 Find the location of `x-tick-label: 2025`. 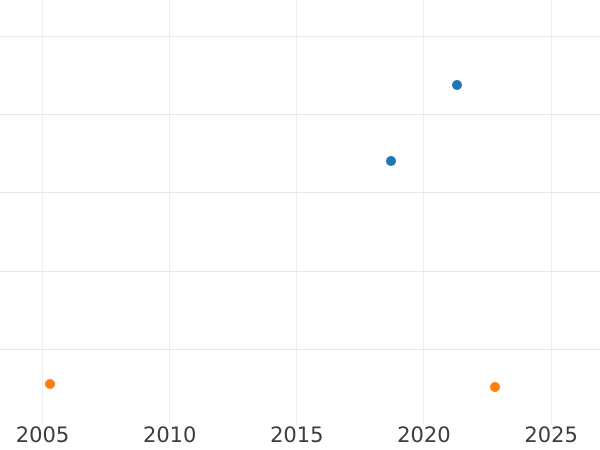

x-tick-label: 2025 is located at coordinates (551, 435).